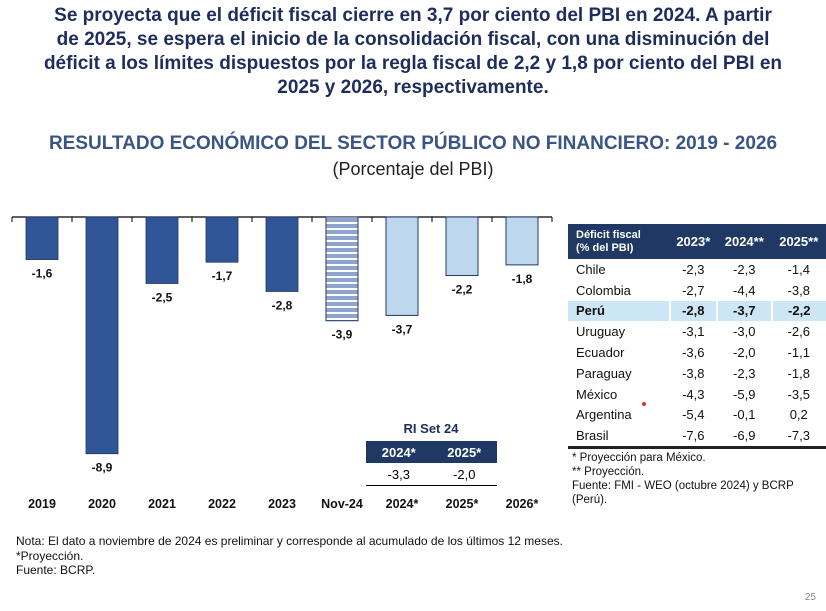  I want to click on deficit-value: -7,3, so click(798, 437).